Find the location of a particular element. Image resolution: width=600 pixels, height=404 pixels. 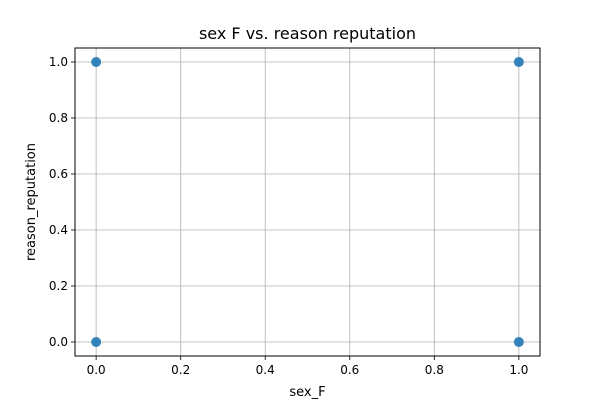

y-tick-label: 0.6 is located at coordinates (58, 174).